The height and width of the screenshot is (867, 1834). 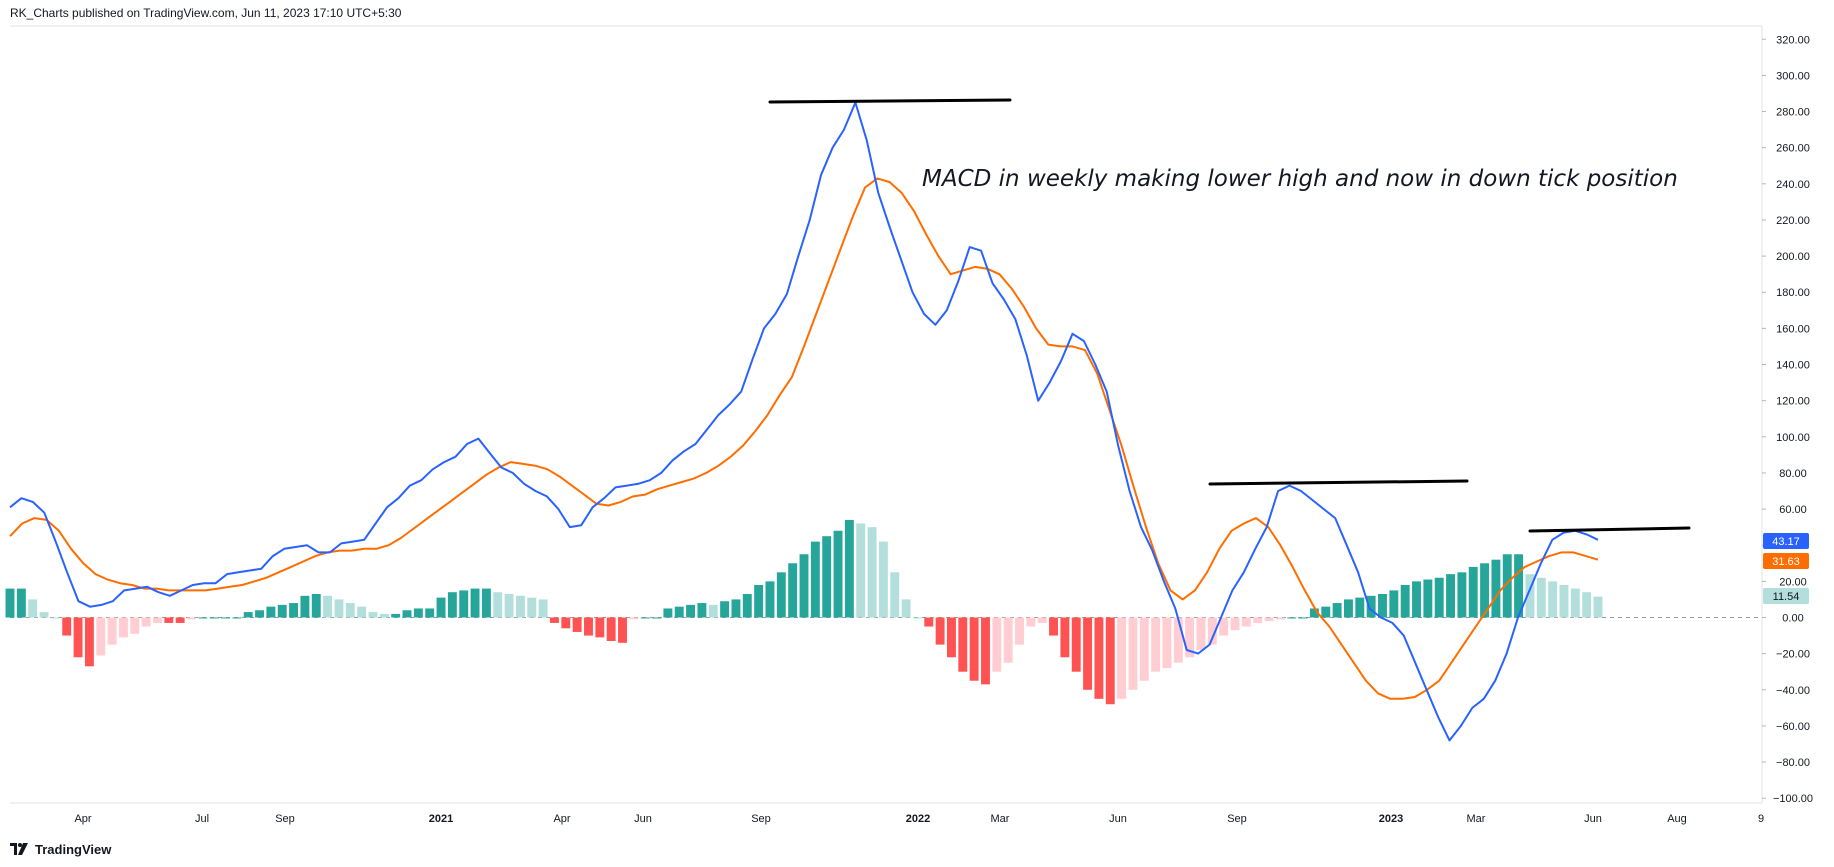 What do you see at coordinates (1000, 819) in the screenshot?
I see `x-tick-label: Mar` at bounding box center [1000, 819].